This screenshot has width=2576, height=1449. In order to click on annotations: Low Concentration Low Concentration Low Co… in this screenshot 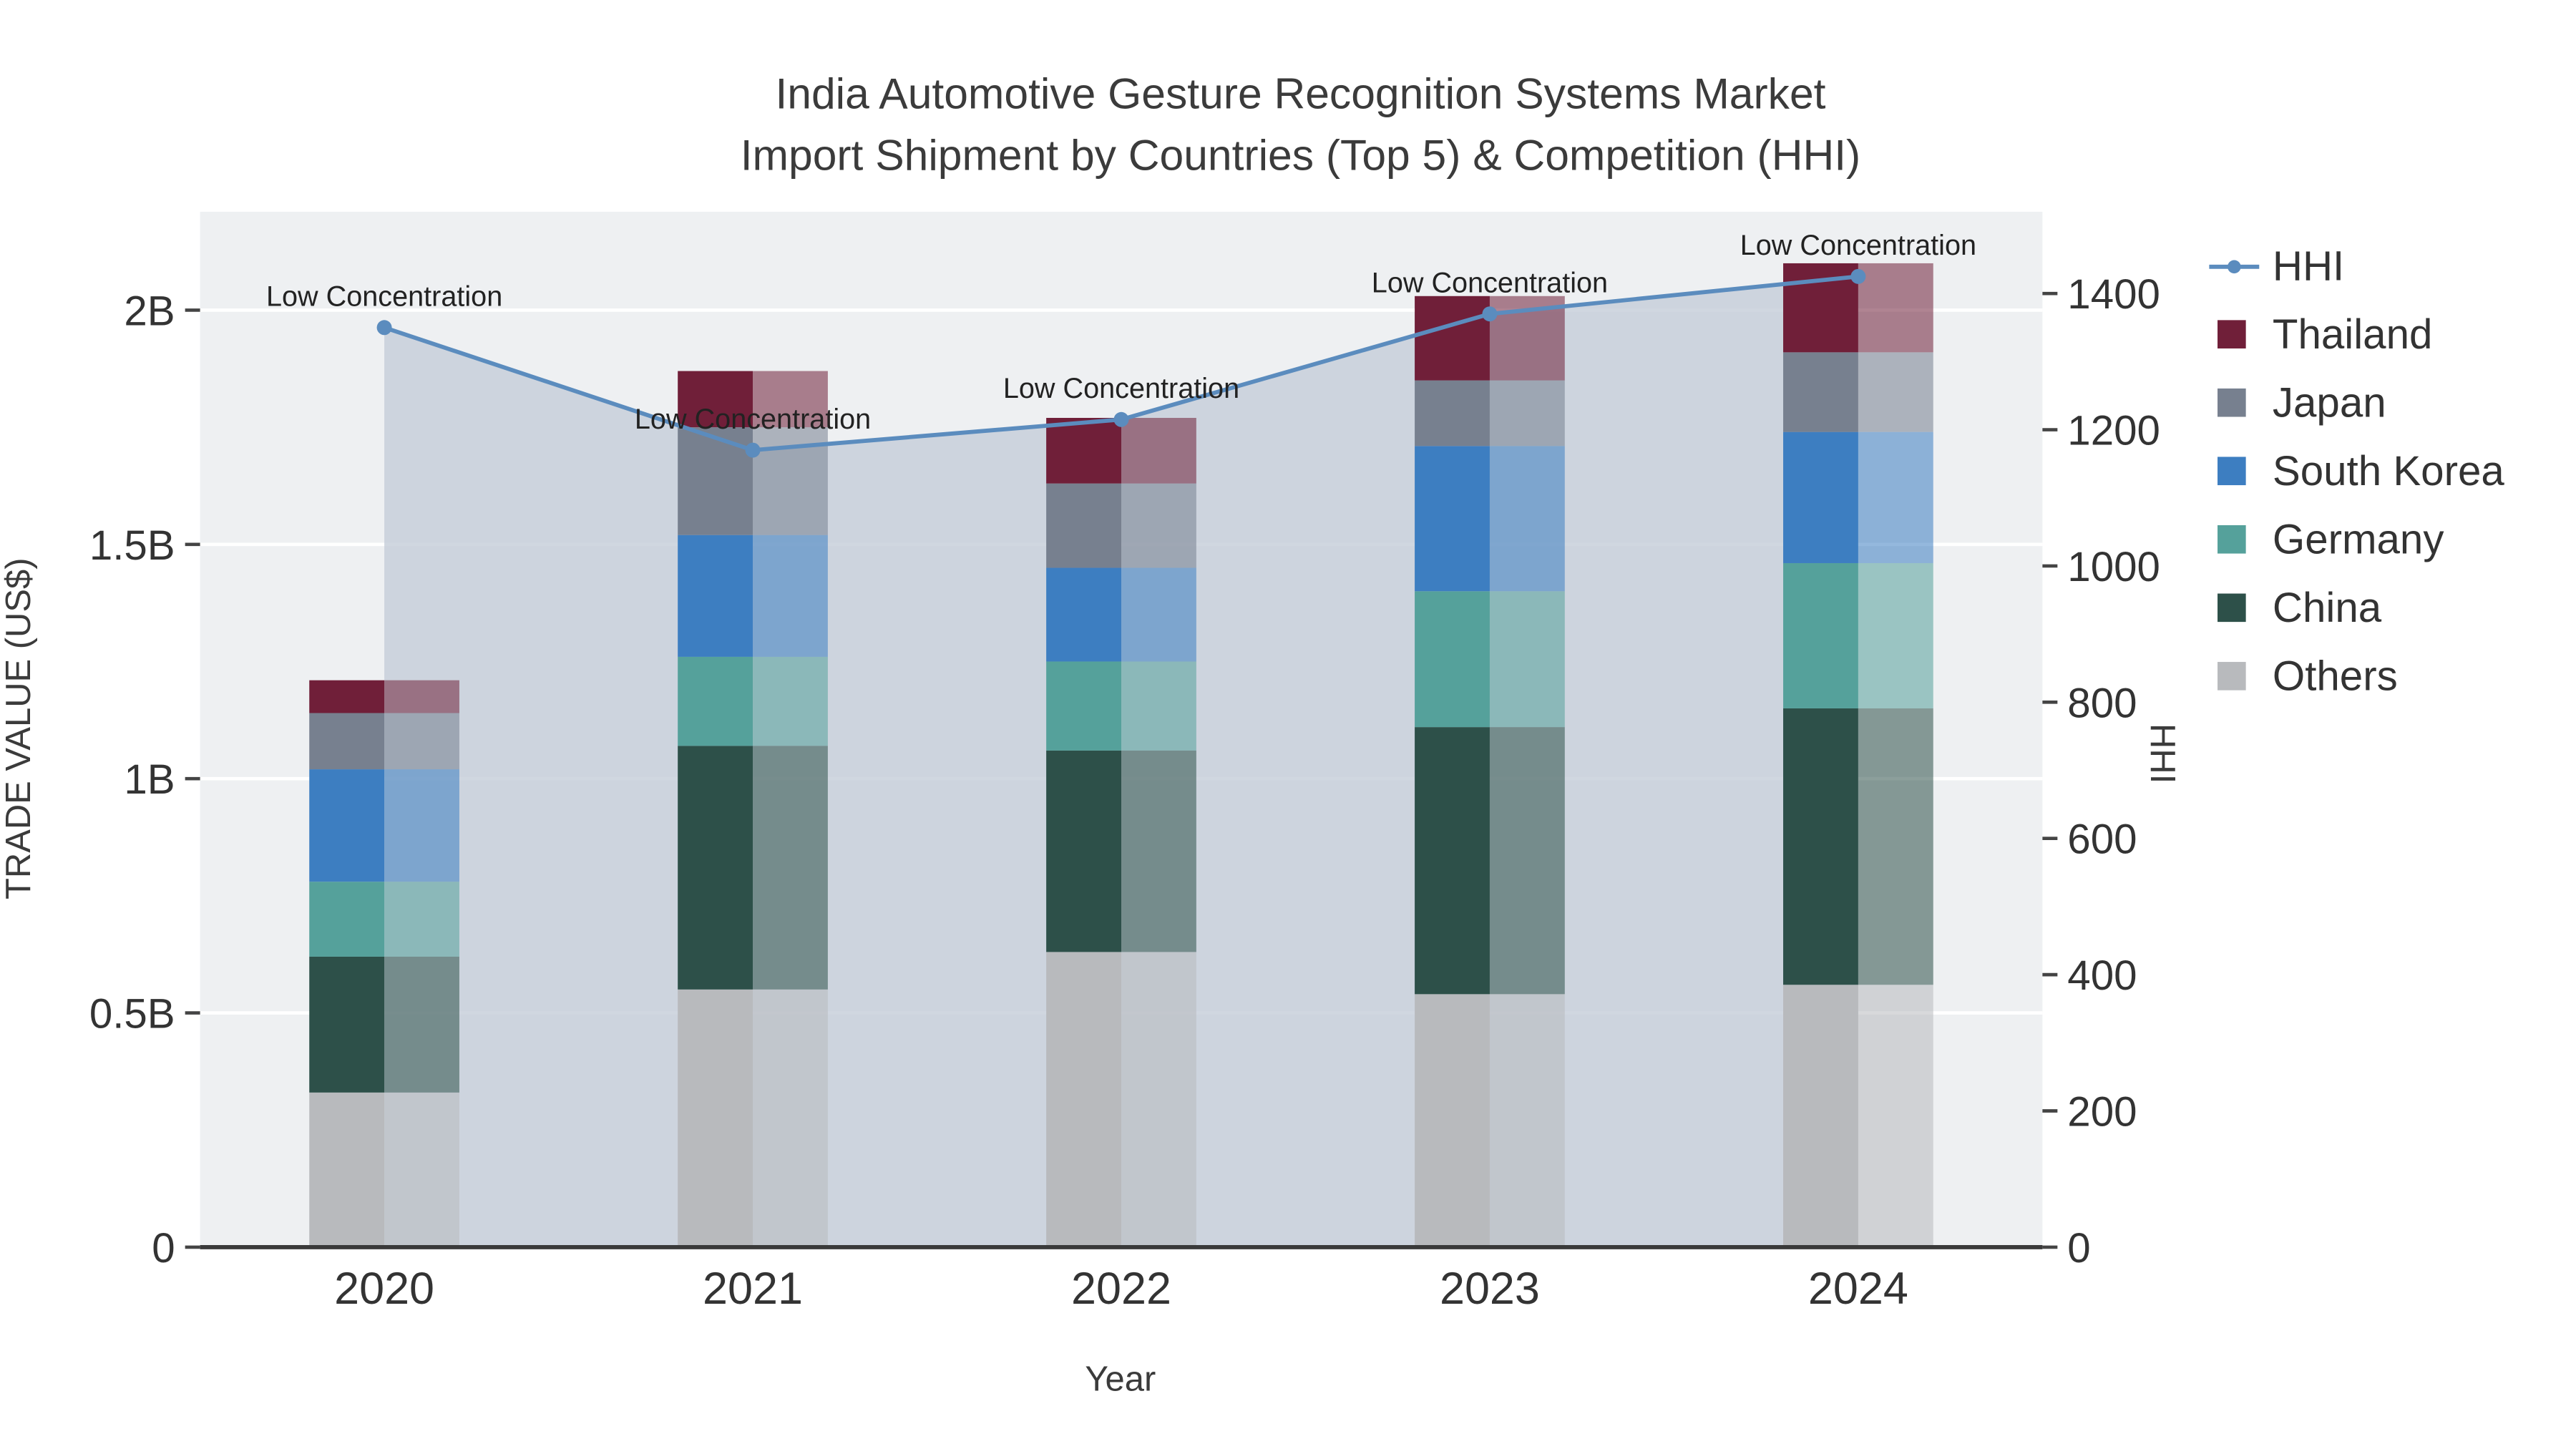, I will do `click(1121, 332)`.